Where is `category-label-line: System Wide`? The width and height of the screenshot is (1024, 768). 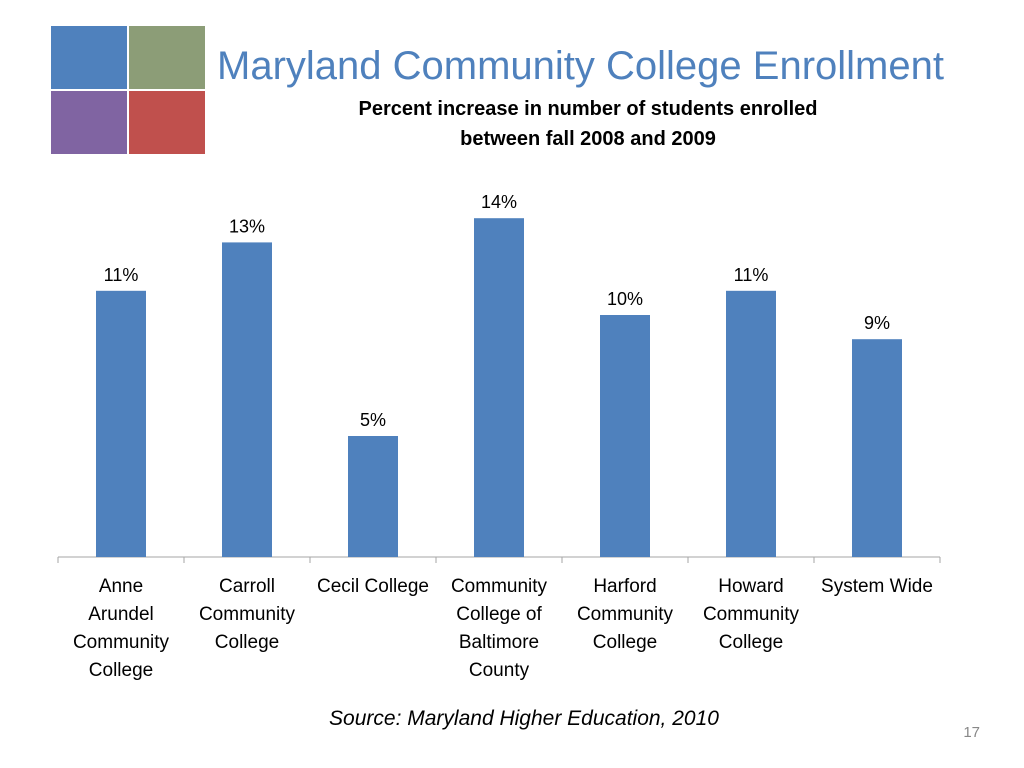
category-label-line: System Wide is located at coordinates (877, 586).